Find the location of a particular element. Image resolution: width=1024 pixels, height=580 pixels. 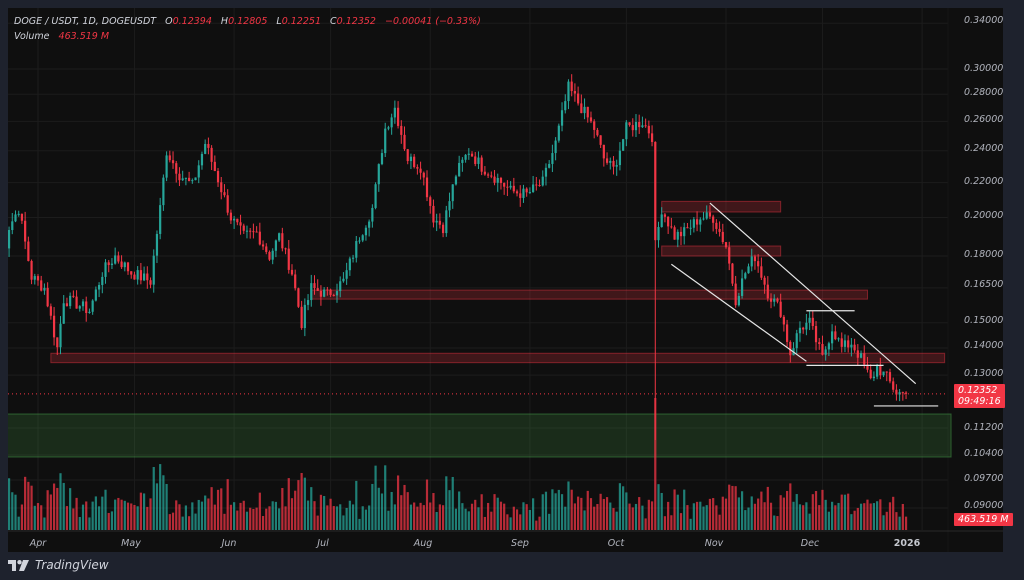

price-tick-label: 0.16500 is located at coordinates (984, 284).